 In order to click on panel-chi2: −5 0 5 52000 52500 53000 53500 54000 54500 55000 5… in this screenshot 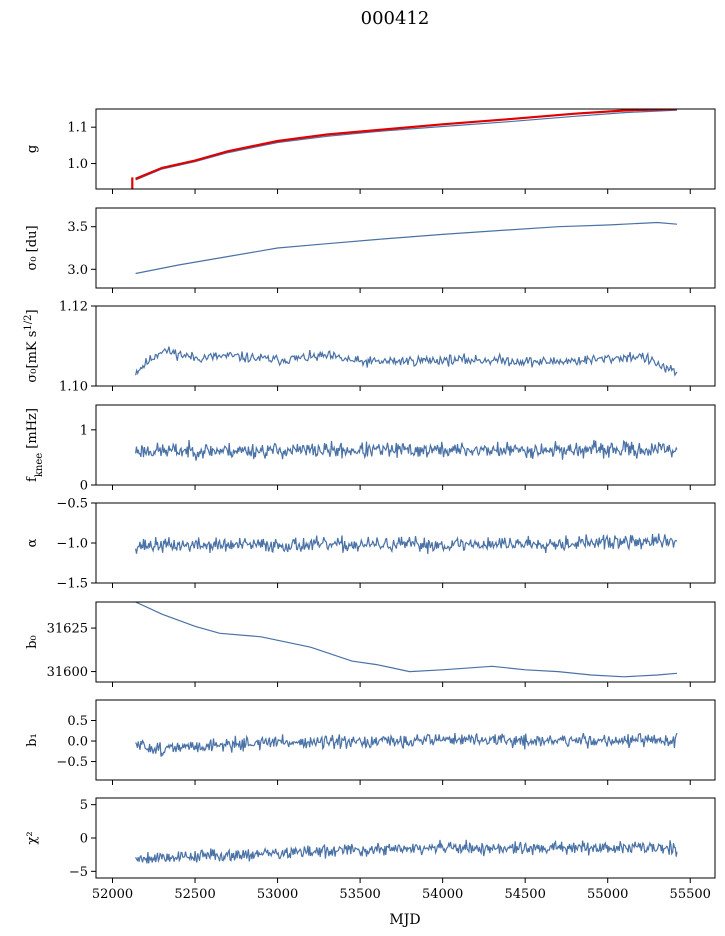, I will do `click(370, 849)`.